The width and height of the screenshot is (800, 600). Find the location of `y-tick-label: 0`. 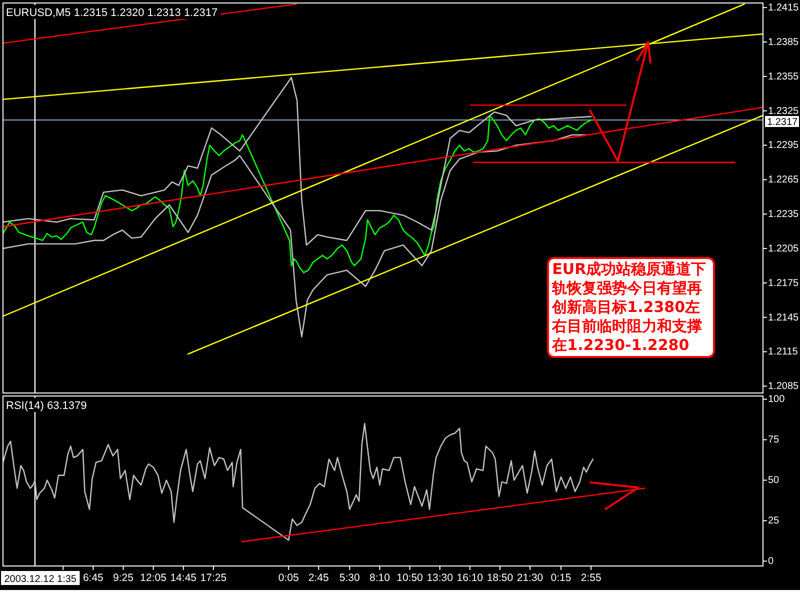

y-tick-label: 0 is located at coordinates (771, 562).